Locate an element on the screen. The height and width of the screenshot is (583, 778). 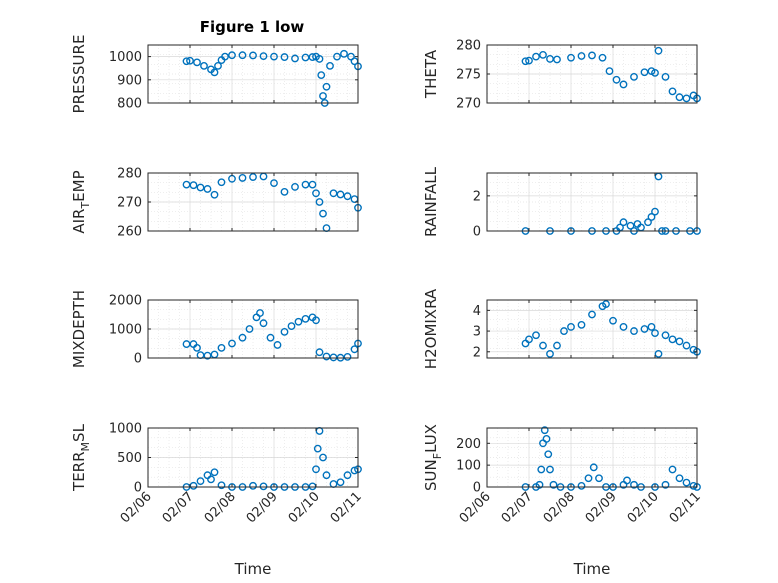
y-axis-label: TERRMSL is located at coordinates (81, 457).